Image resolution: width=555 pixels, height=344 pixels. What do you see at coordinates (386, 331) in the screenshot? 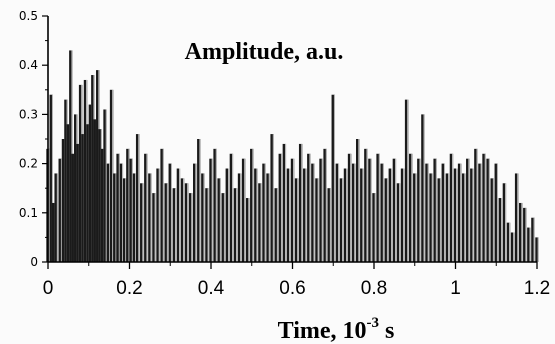
I see `x-axis-label-unit: s` at bounding box center [386, 331].